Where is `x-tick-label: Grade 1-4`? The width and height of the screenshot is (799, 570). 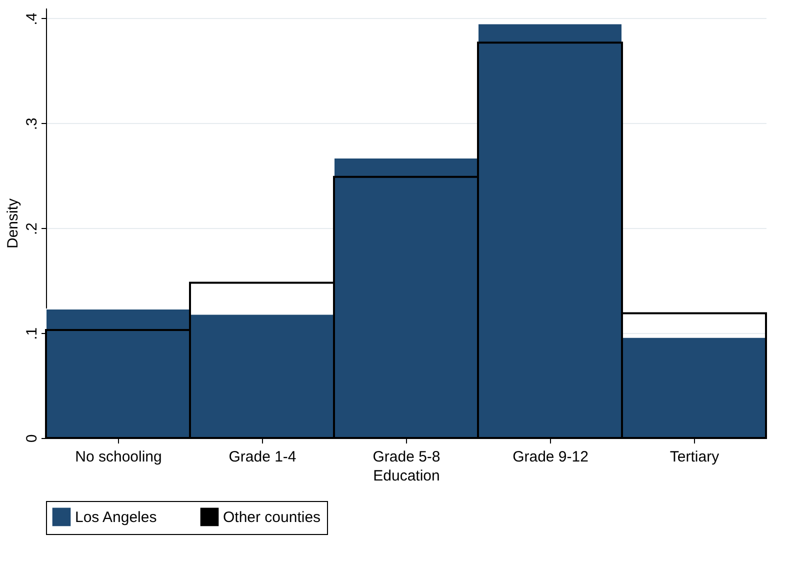
x-tick-label: Grade 1-4 is located at coordinates (262, 457).